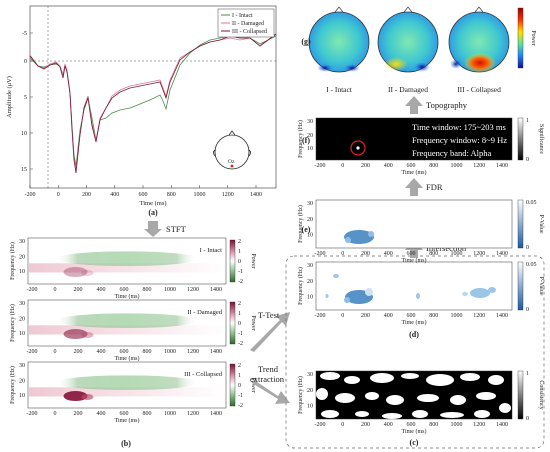 Image resolution: width=550 pixels, height=452 pixels. Describe the element at coordinates (240, 282) in the screenshot. I see `tf-cbar-tick: -2` at that location.